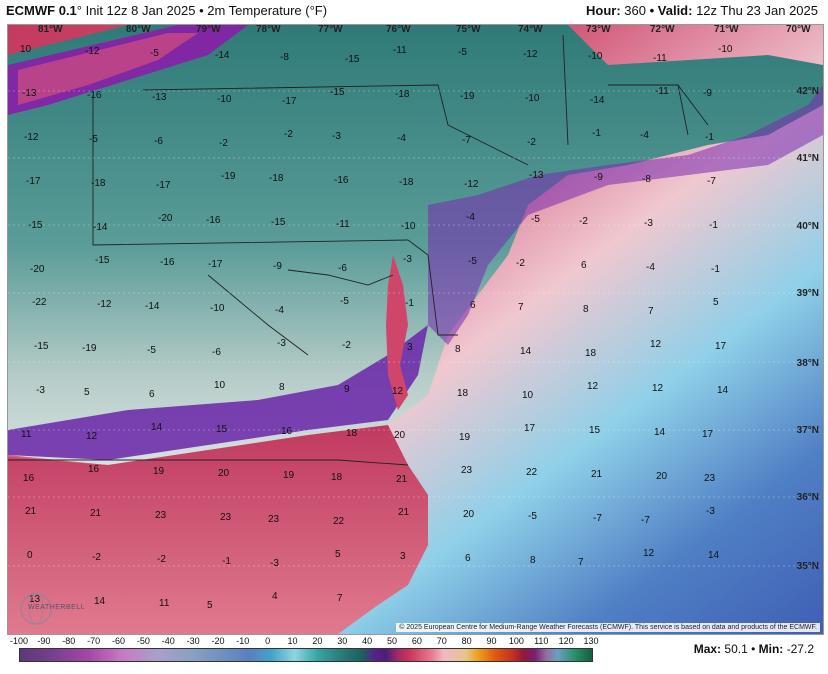  I want to click on temperature-value: 23, so click(467, 470).